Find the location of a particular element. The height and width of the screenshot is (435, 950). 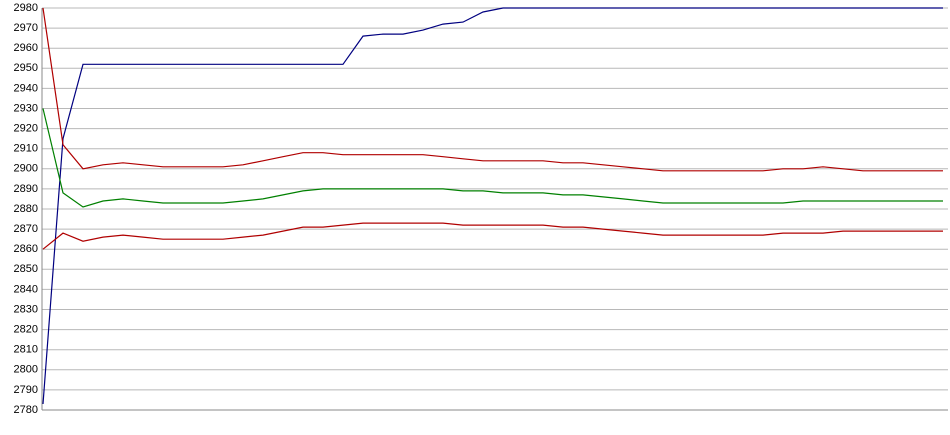

y-tick-label: 2960 is located at coordinates (26, 48).